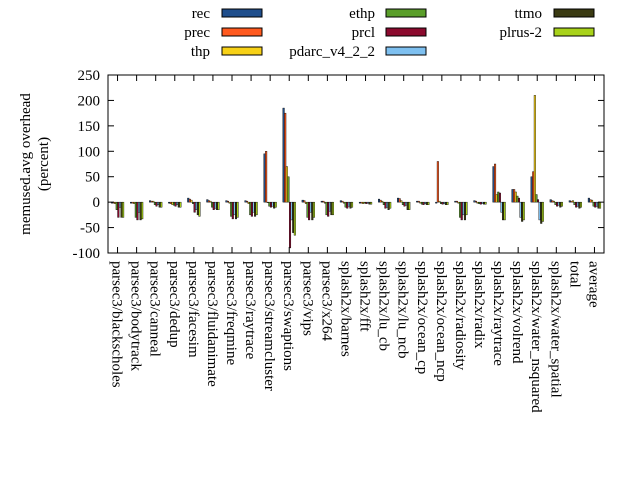 The image size is (640, 480). I want to click on x-tick-label: parsec3/vips, so click(307, 298).